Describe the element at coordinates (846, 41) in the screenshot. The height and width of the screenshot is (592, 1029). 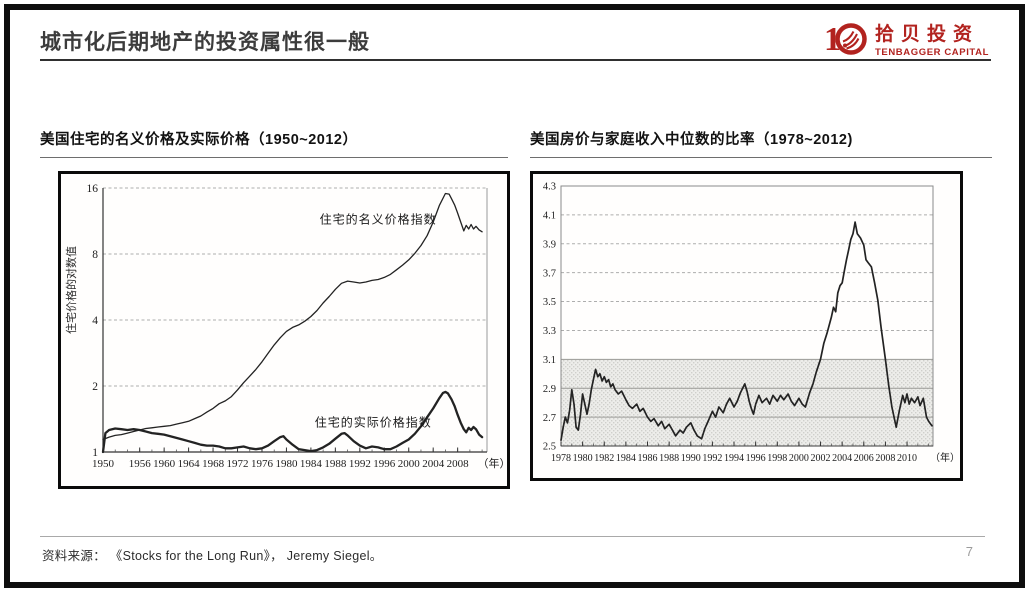
I see `tenbagger-shell-10-icon: 1` at that location.